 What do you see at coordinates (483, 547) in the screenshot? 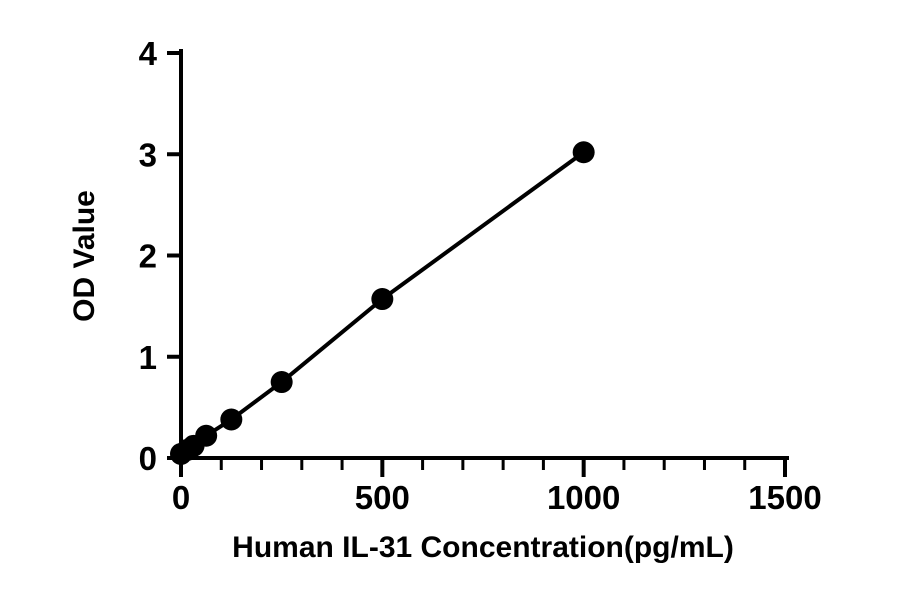
I see `x-axis-title: Human IL-31 Concentration(pg/mL)` at bounding box center [483, 547].